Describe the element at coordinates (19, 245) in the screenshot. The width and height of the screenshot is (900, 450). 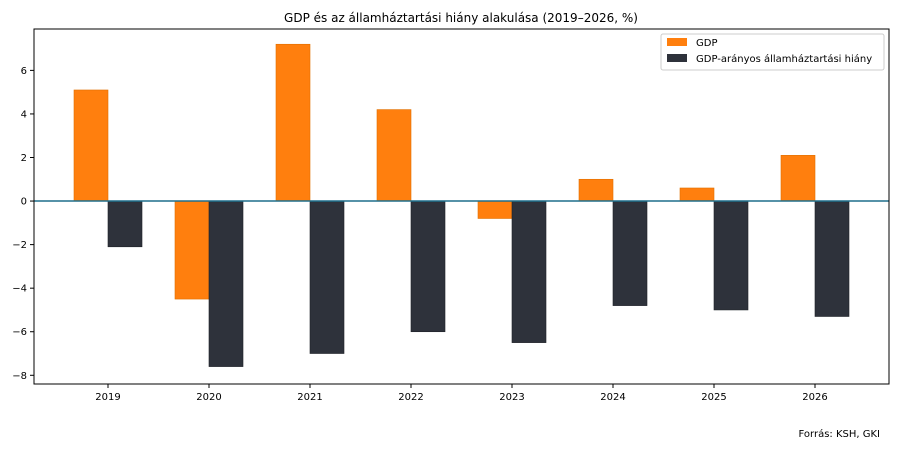
I see `y-tick-label: −2` at that location.